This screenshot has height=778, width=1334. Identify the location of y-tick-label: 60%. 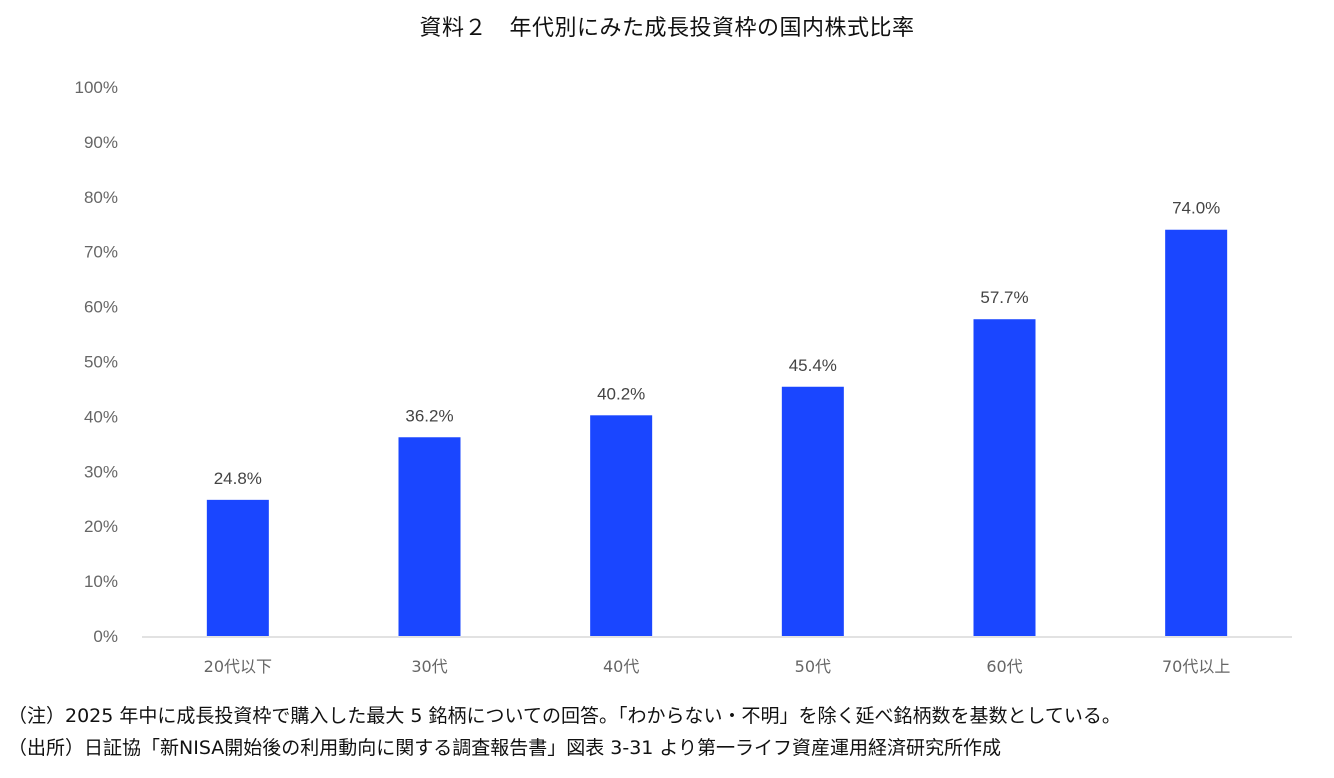
(101, 307).